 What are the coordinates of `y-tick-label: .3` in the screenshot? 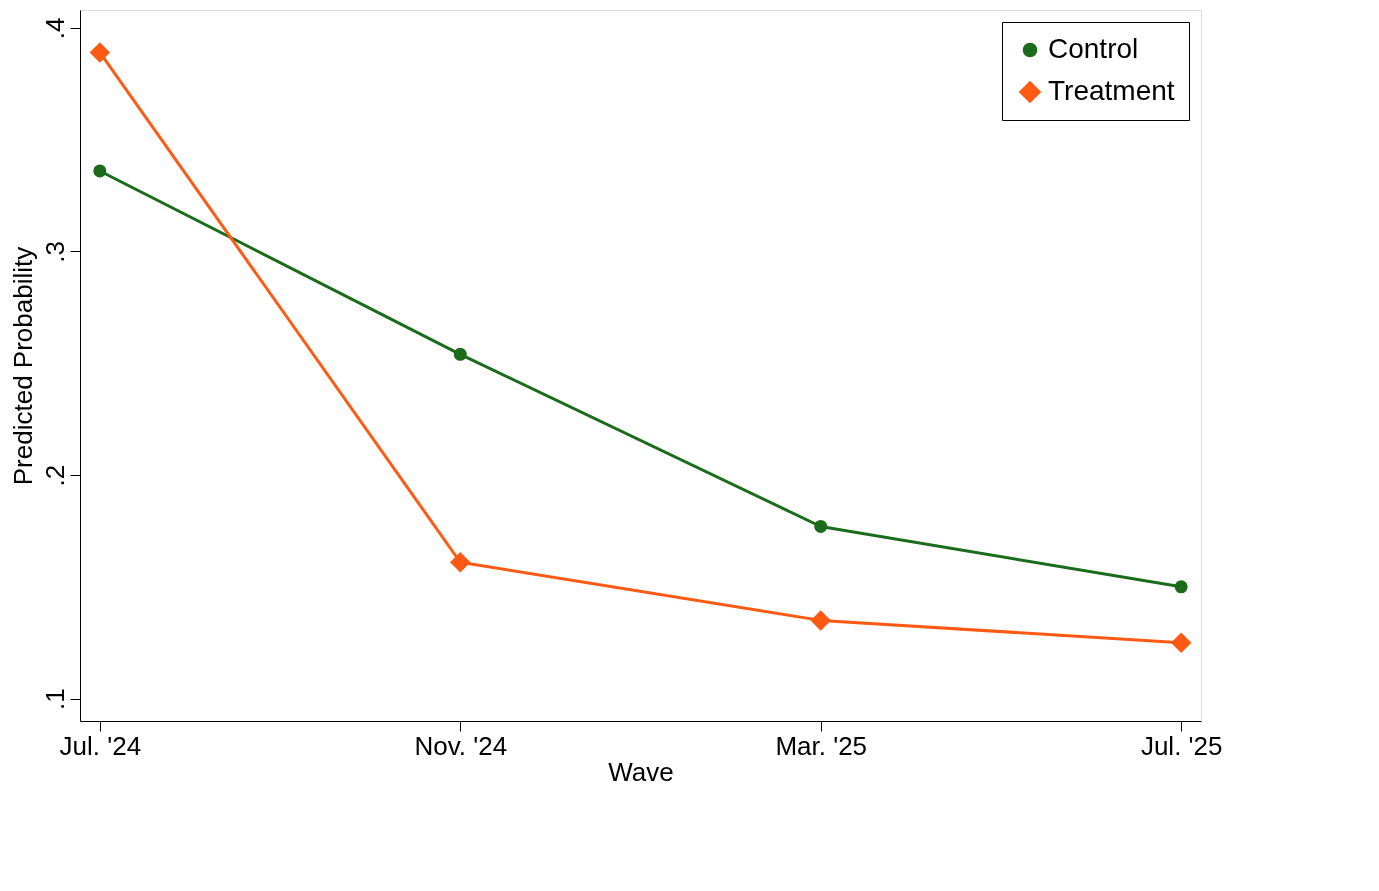 It's located at (54, 252).